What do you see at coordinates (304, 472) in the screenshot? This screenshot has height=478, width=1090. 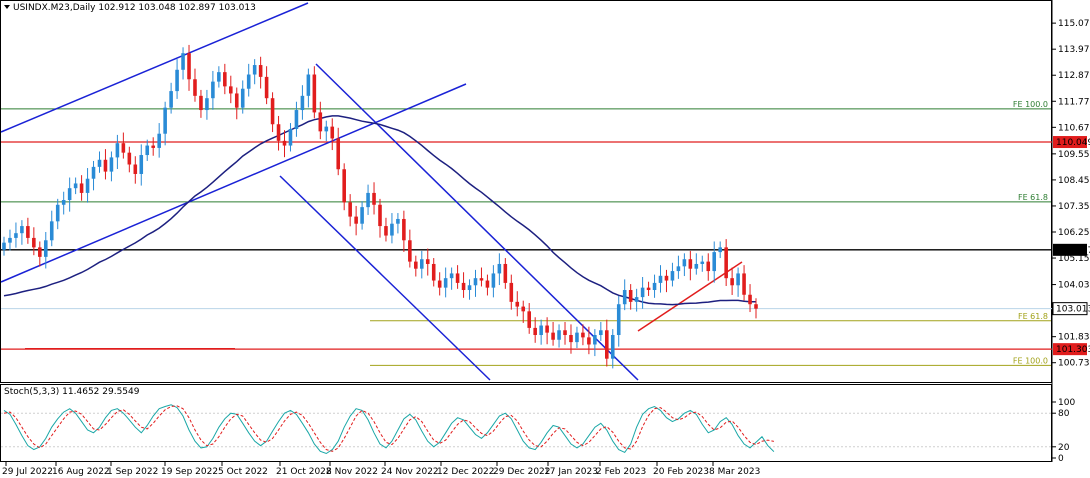 I see `date-tick-label: 21 Oct 2022` at bounding box center [304, 472].